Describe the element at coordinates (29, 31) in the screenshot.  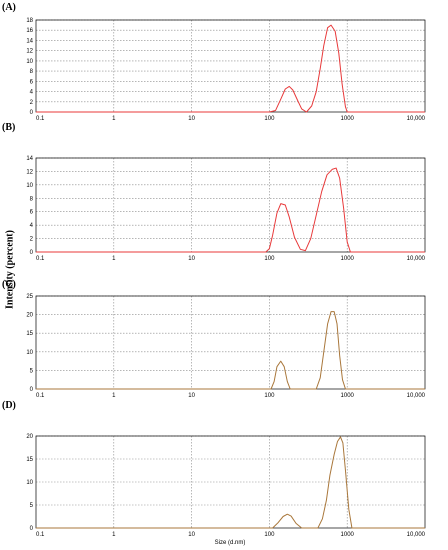
I see `y-tick-label: 16` at that location.